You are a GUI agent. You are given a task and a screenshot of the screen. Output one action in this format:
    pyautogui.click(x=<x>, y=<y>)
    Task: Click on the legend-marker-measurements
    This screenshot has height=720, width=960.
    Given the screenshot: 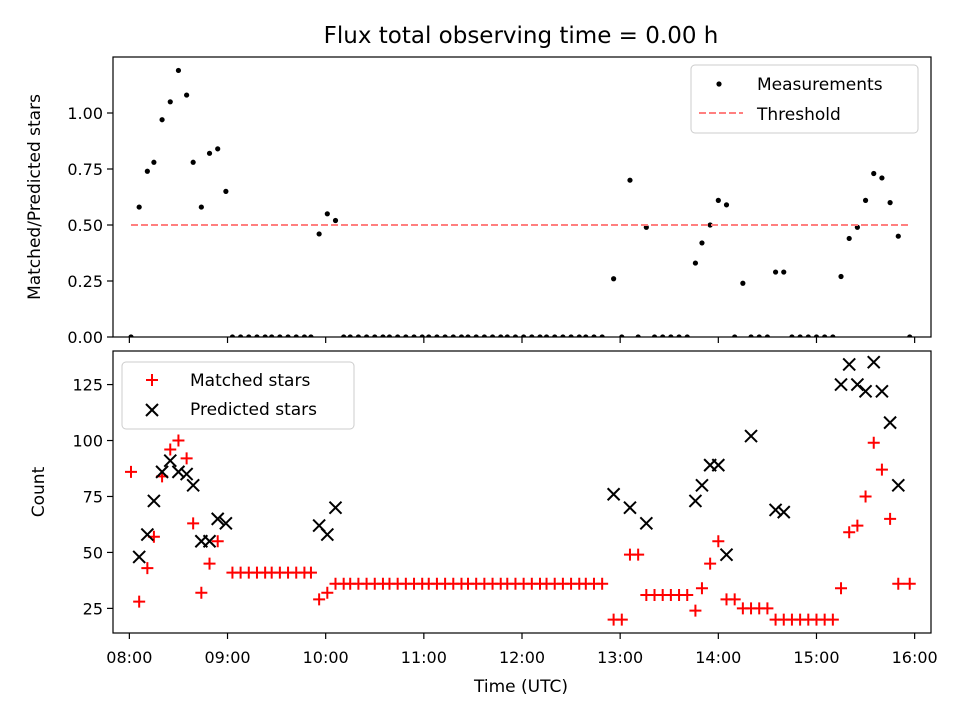 What is the action you would take?
    pyautogui.click(x=719, y=84)
    